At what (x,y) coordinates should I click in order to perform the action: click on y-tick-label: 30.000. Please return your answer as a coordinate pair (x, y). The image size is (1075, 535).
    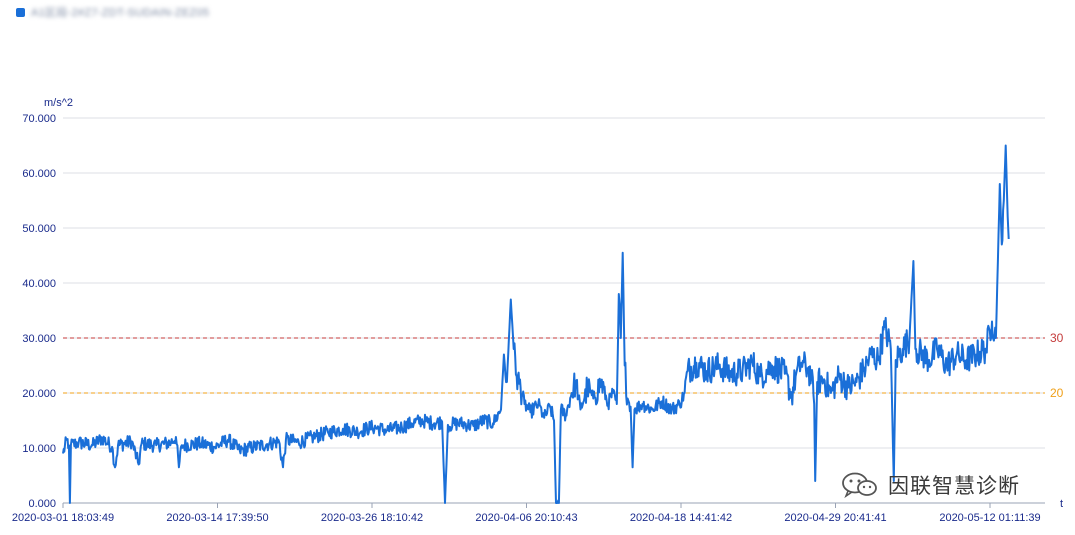
    Looking at the image, I should click on (39, 339).